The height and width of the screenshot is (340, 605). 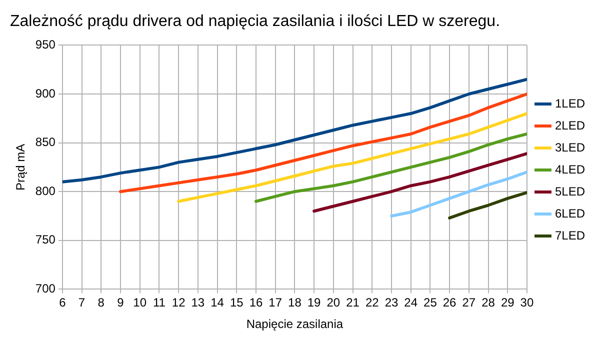 What do you see at coordinates (45, 142) in the screenshot?
I see `y-tick-label: 850` at bounding box center [45, 142].